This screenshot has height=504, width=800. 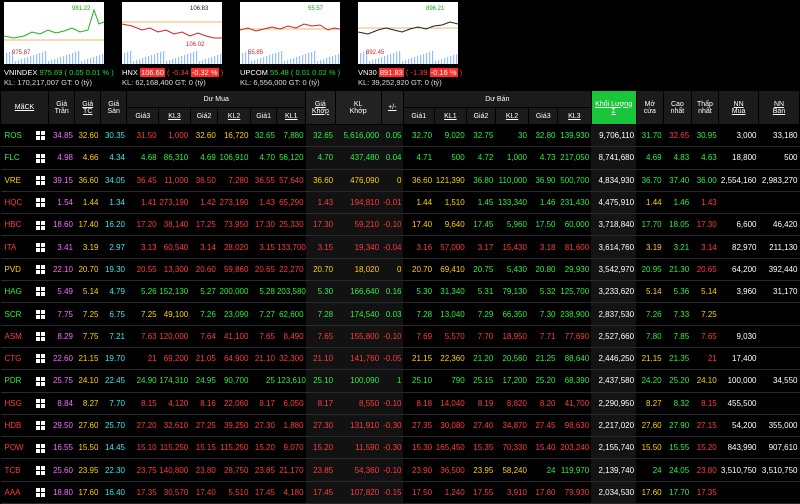 What do you see at coordinates (738, 107) in the screenshot?
I see `header-foreign-buy: NN Mua` at bounding box center [738, 107].